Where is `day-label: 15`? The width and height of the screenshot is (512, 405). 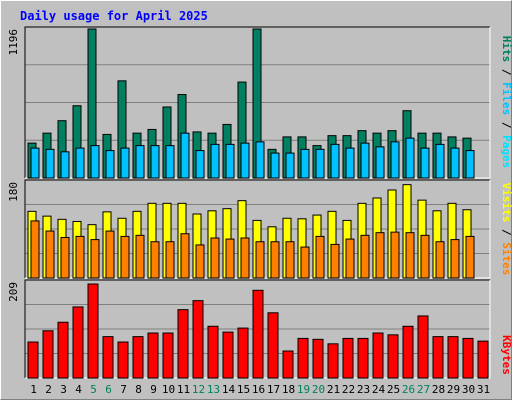
day-label: 15 is located at coordinates (243, 389).